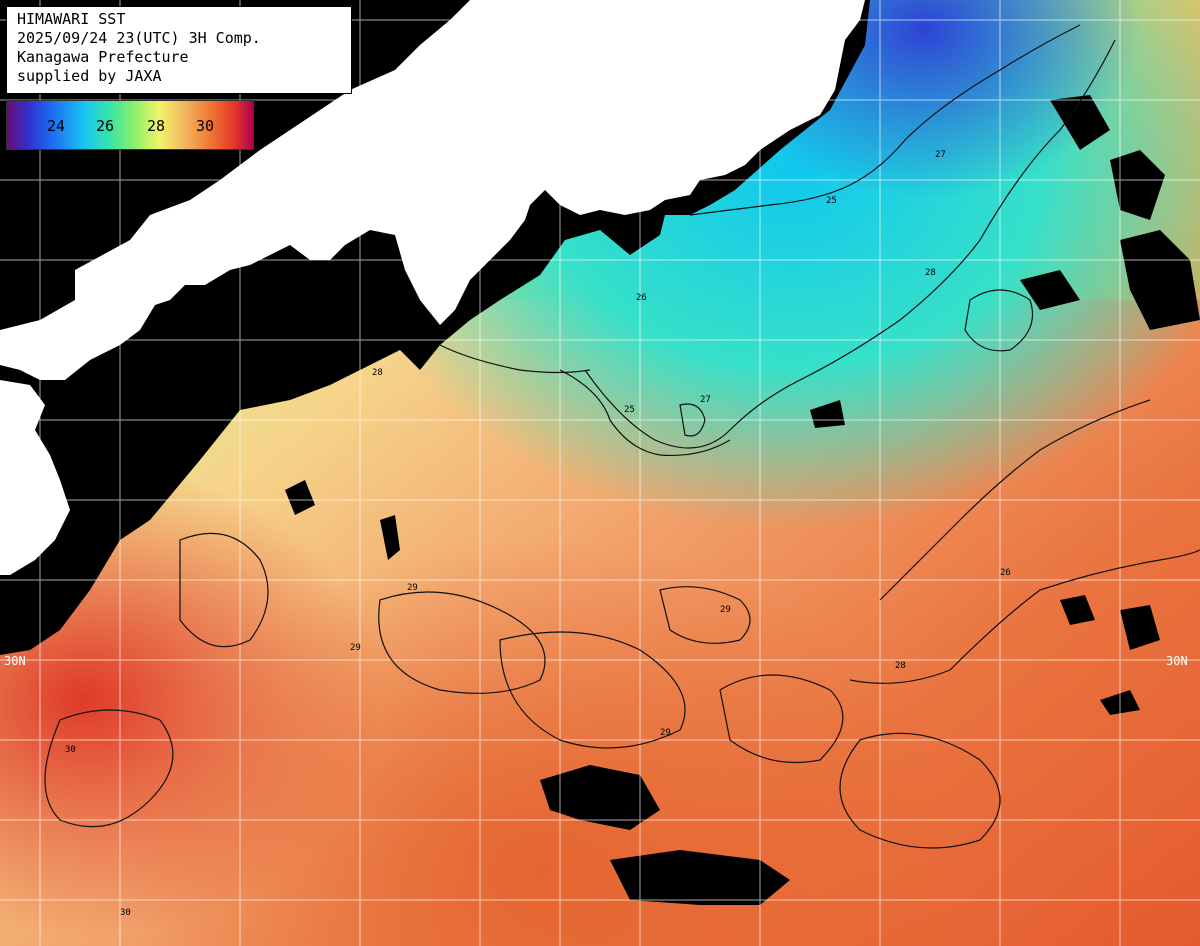 This screenshot has width=1200, height=946. What do you see at coordinates (139, 38) in the screenshot?
I see `timestamp: 2025/09/24 23(UTC) 3H Comp.` at bounding box center [139, 38].